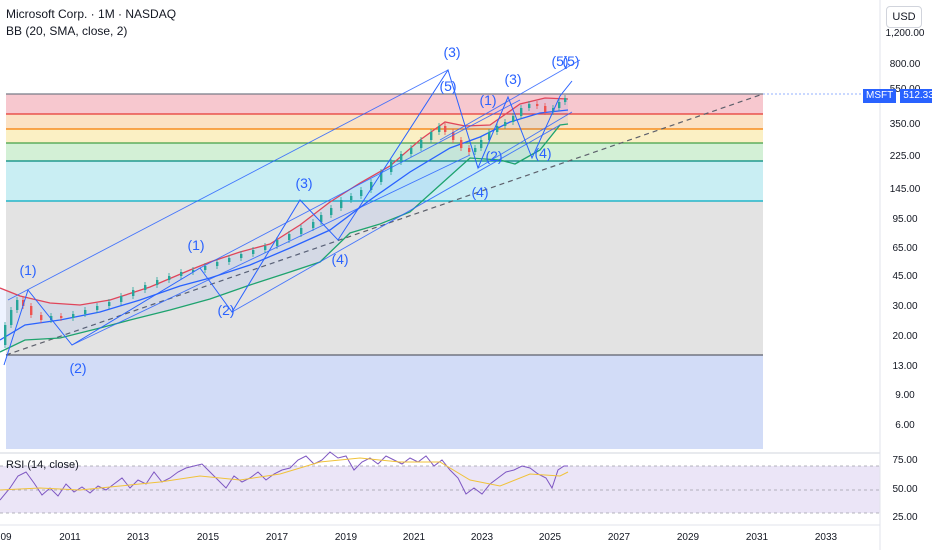 The image size is (932, 550). What do you see at coordinates (905, 156) in the screenshot?
I see `price-axis-label: 225.00` at bounding box center [905, 156].